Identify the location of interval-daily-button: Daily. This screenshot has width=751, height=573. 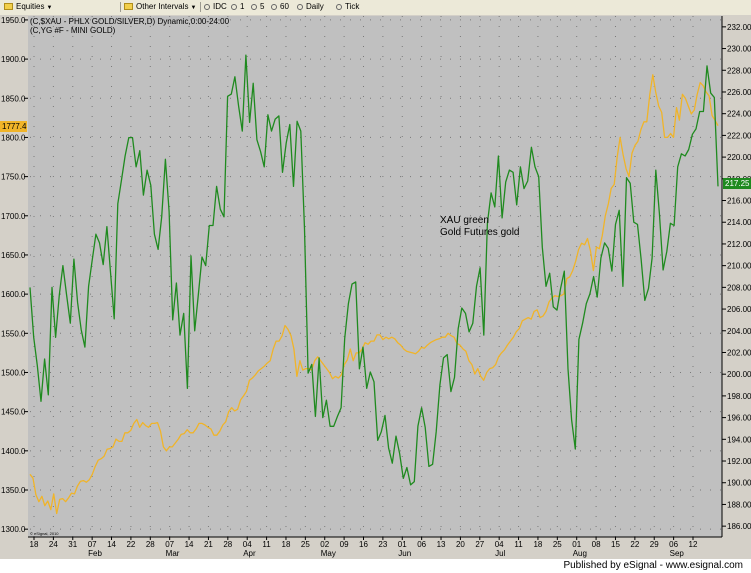
(310, 7).